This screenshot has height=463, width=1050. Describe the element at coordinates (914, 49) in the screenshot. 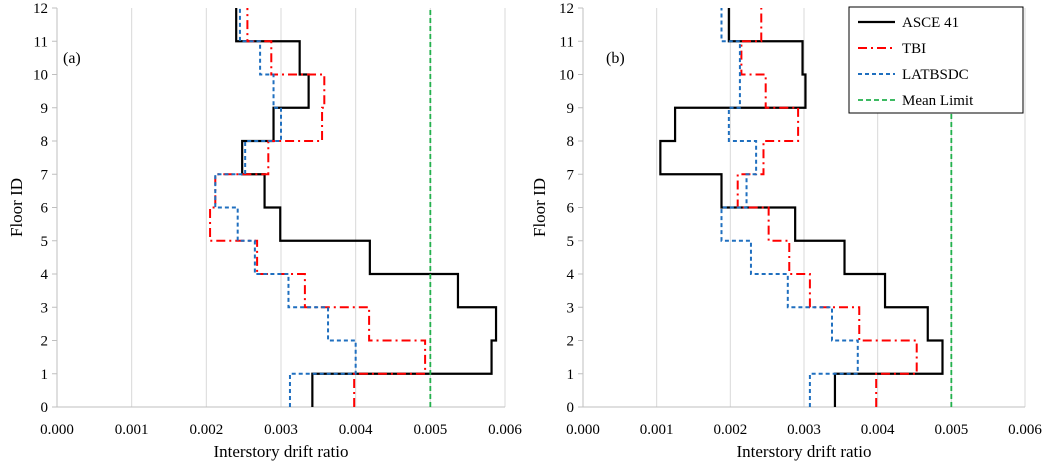

I see `legend-label-tbi: TBI` at that location.